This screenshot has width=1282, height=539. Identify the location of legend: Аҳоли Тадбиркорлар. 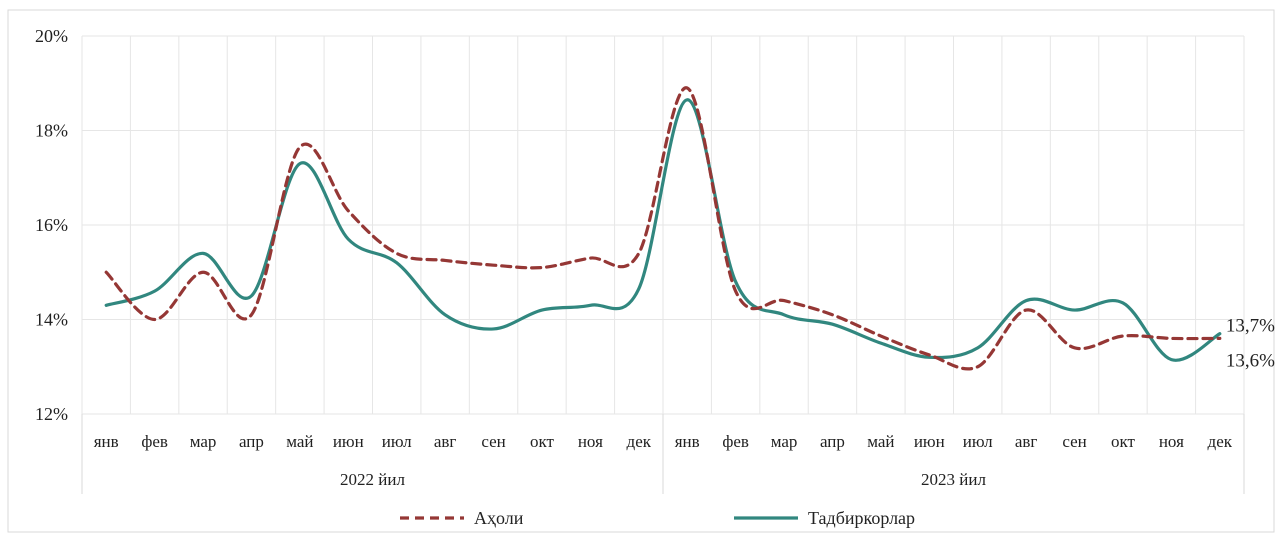
(657, 518).